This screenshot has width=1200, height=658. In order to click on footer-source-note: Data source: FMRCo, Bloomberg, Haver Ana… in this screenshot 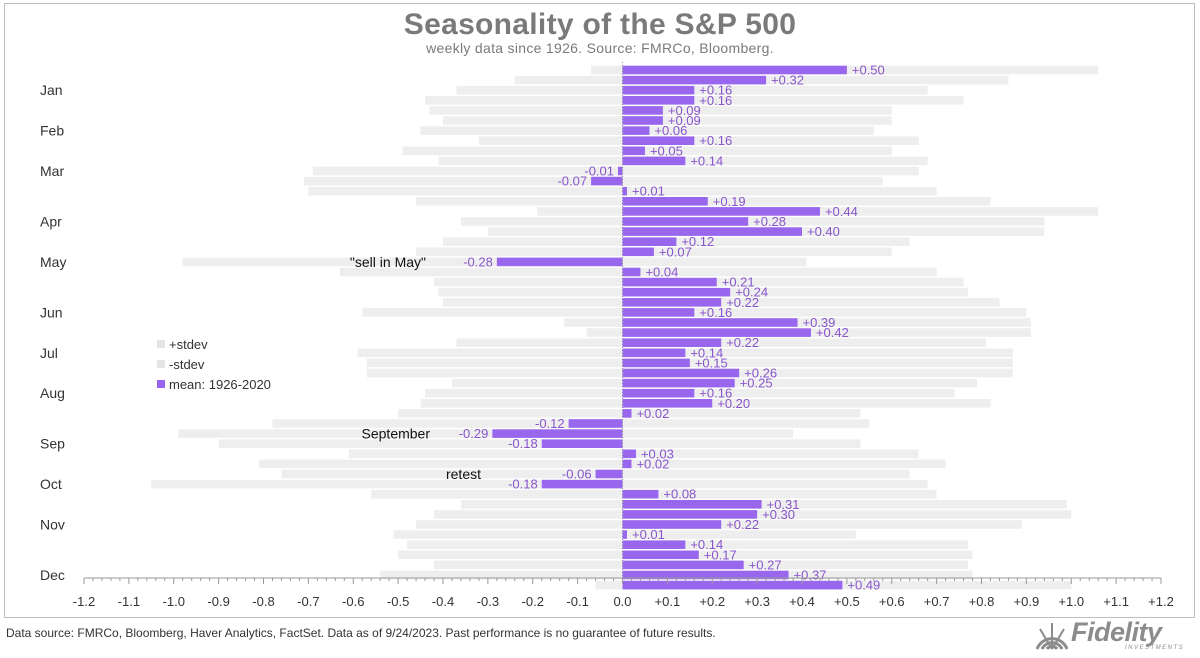, I will do `click(361, 633)`.